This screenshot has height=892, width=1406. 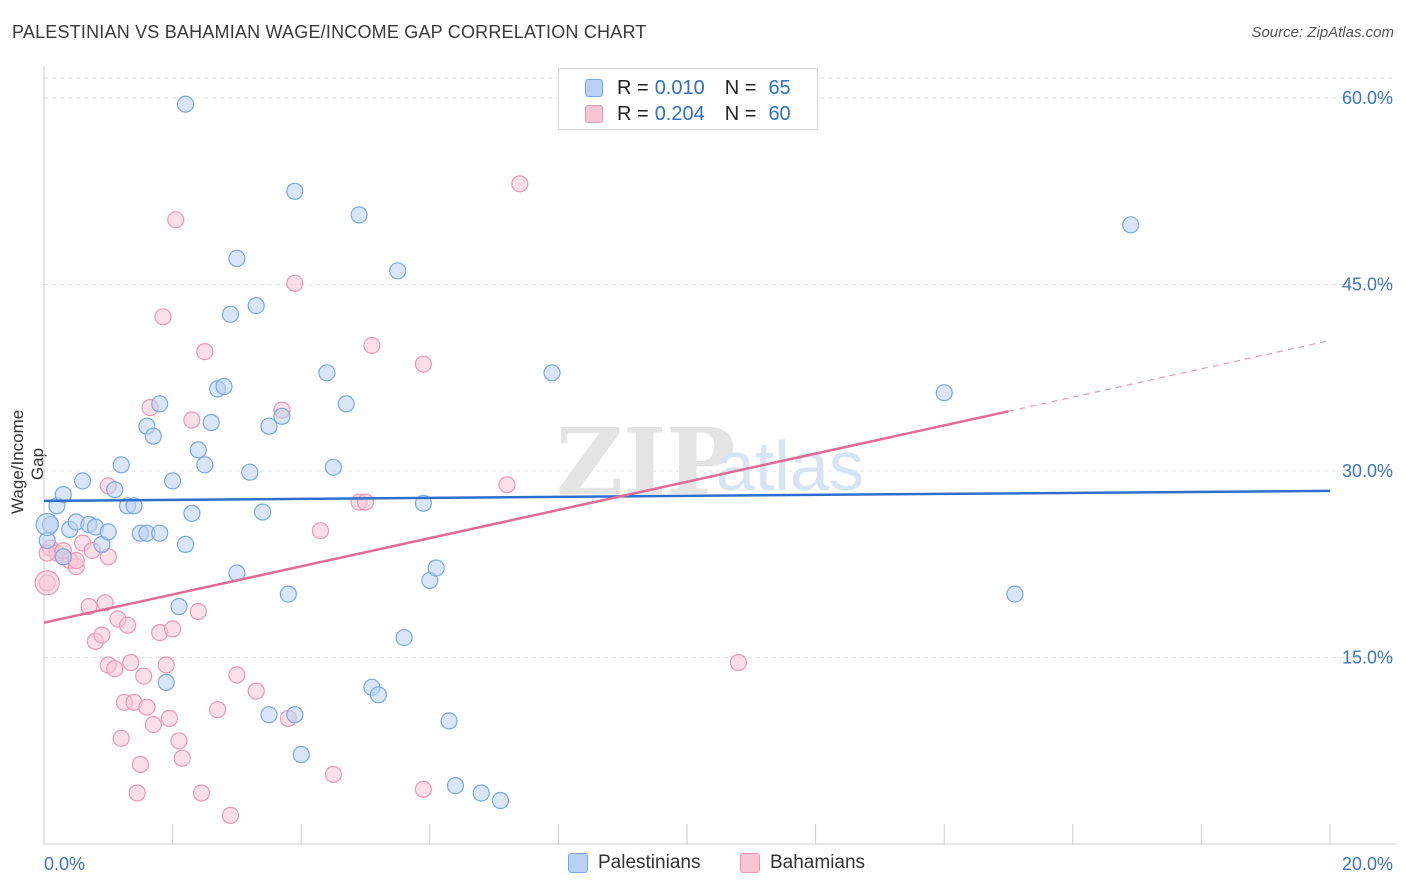 What do you see at coordinates (1169, 375) in the screenshot?
I see `bahamians-trend-projection` at bounding box center [1169, 375].